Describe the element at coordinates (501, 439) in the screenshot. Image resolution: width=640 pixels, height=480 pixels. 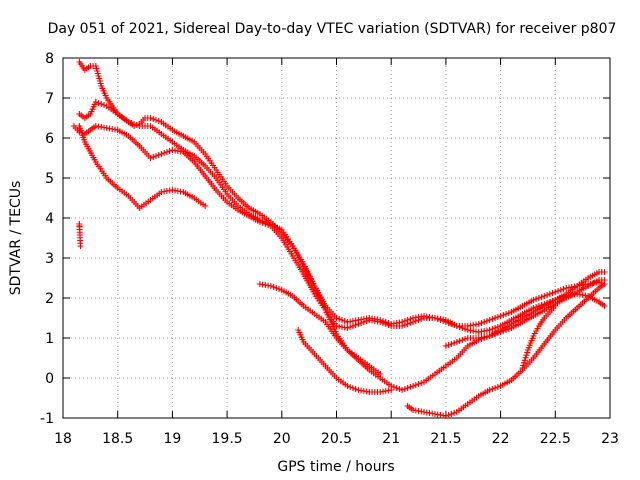
I see `x-tick-label: 22` at that location.